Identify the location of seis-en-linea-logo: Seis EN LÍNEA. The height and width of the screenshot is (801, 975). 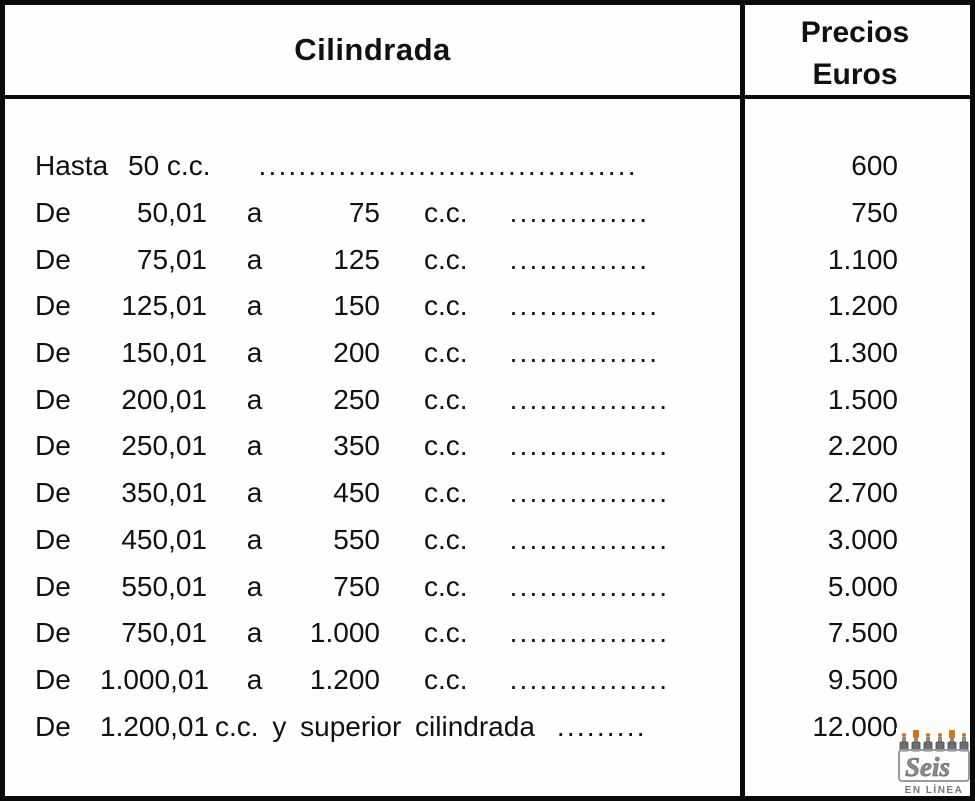
(933, 762).